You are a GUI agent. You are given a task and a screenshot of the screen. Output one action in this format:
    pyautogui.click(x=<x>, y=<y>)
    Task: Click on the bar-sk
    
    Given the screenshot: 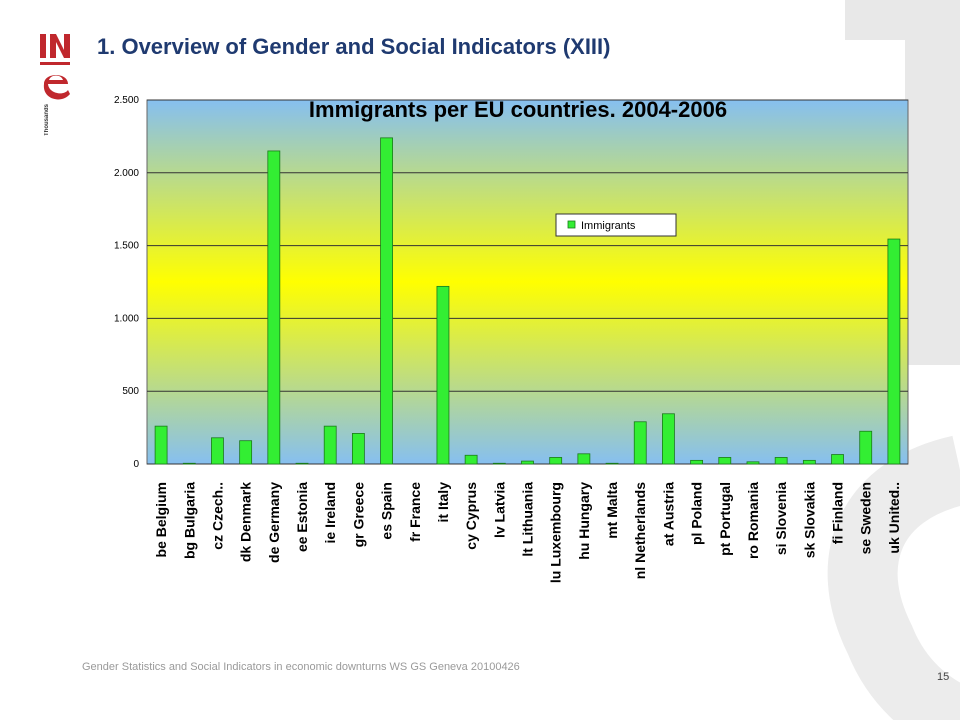 What is the action you would take?
    pyautogui.click(x=809, y=462)
    